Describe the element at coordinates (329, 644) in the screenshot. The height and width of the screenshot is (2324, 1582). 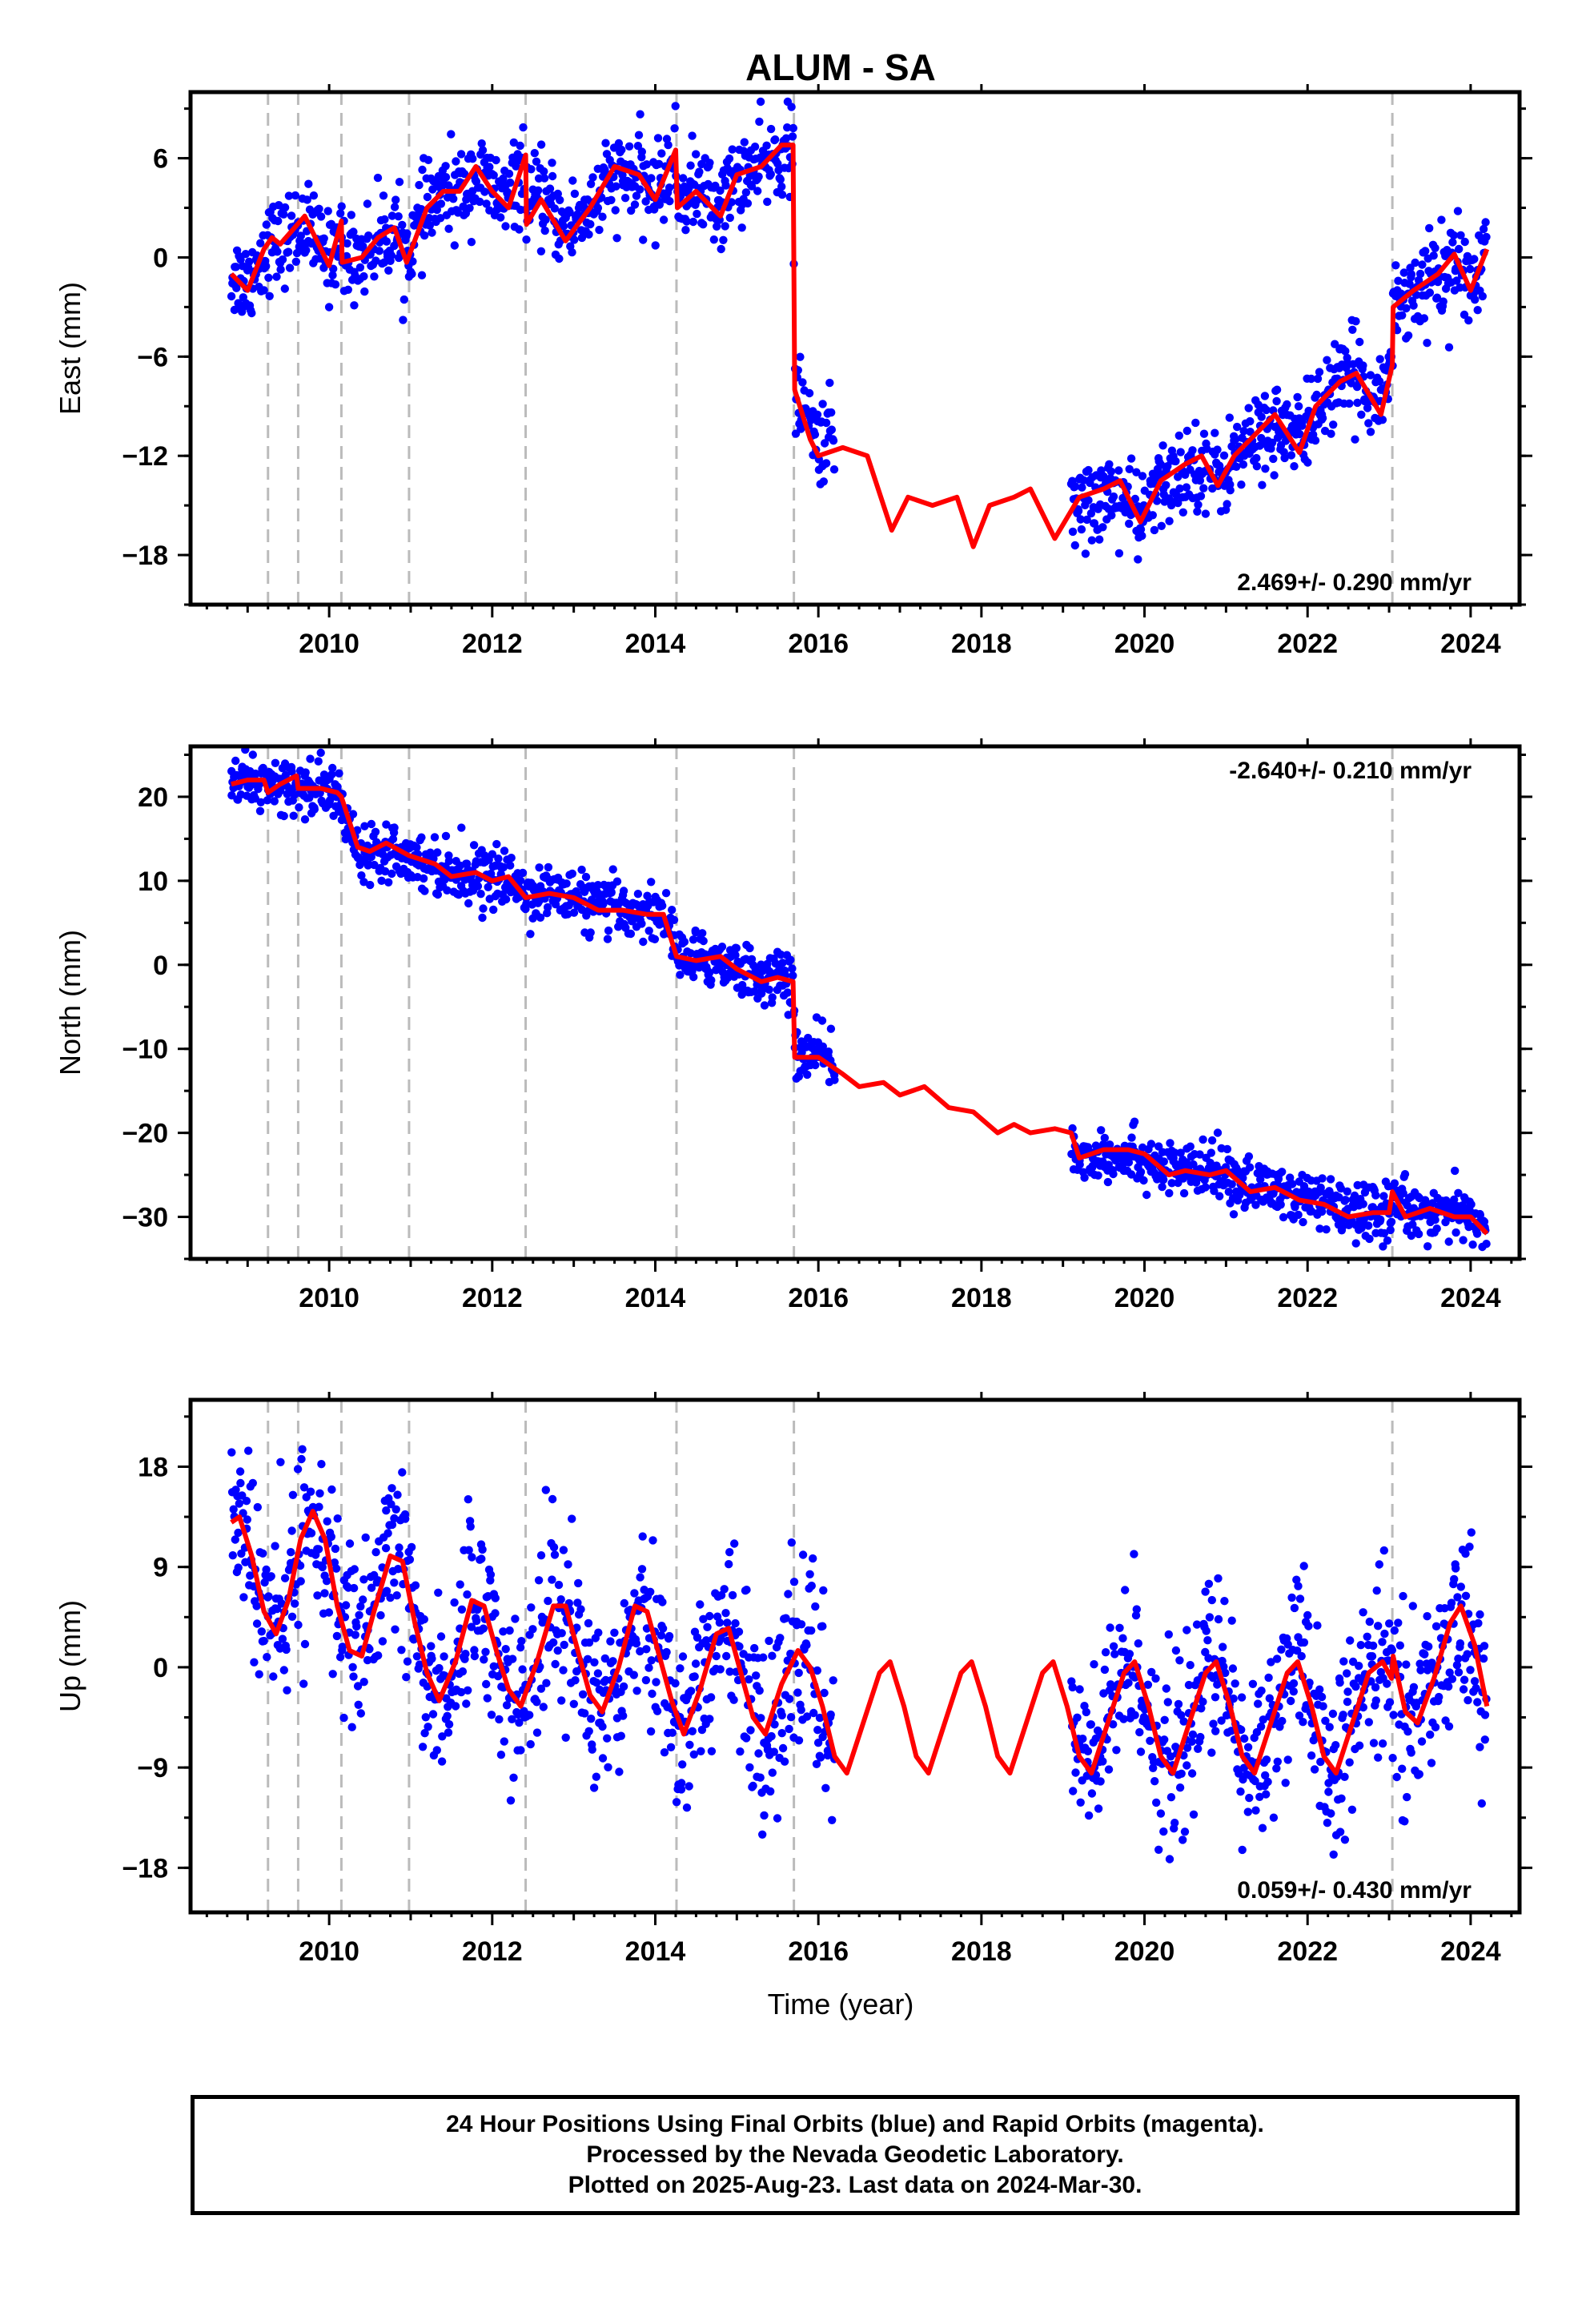
I see `x-tick-label: 2010` at that location.